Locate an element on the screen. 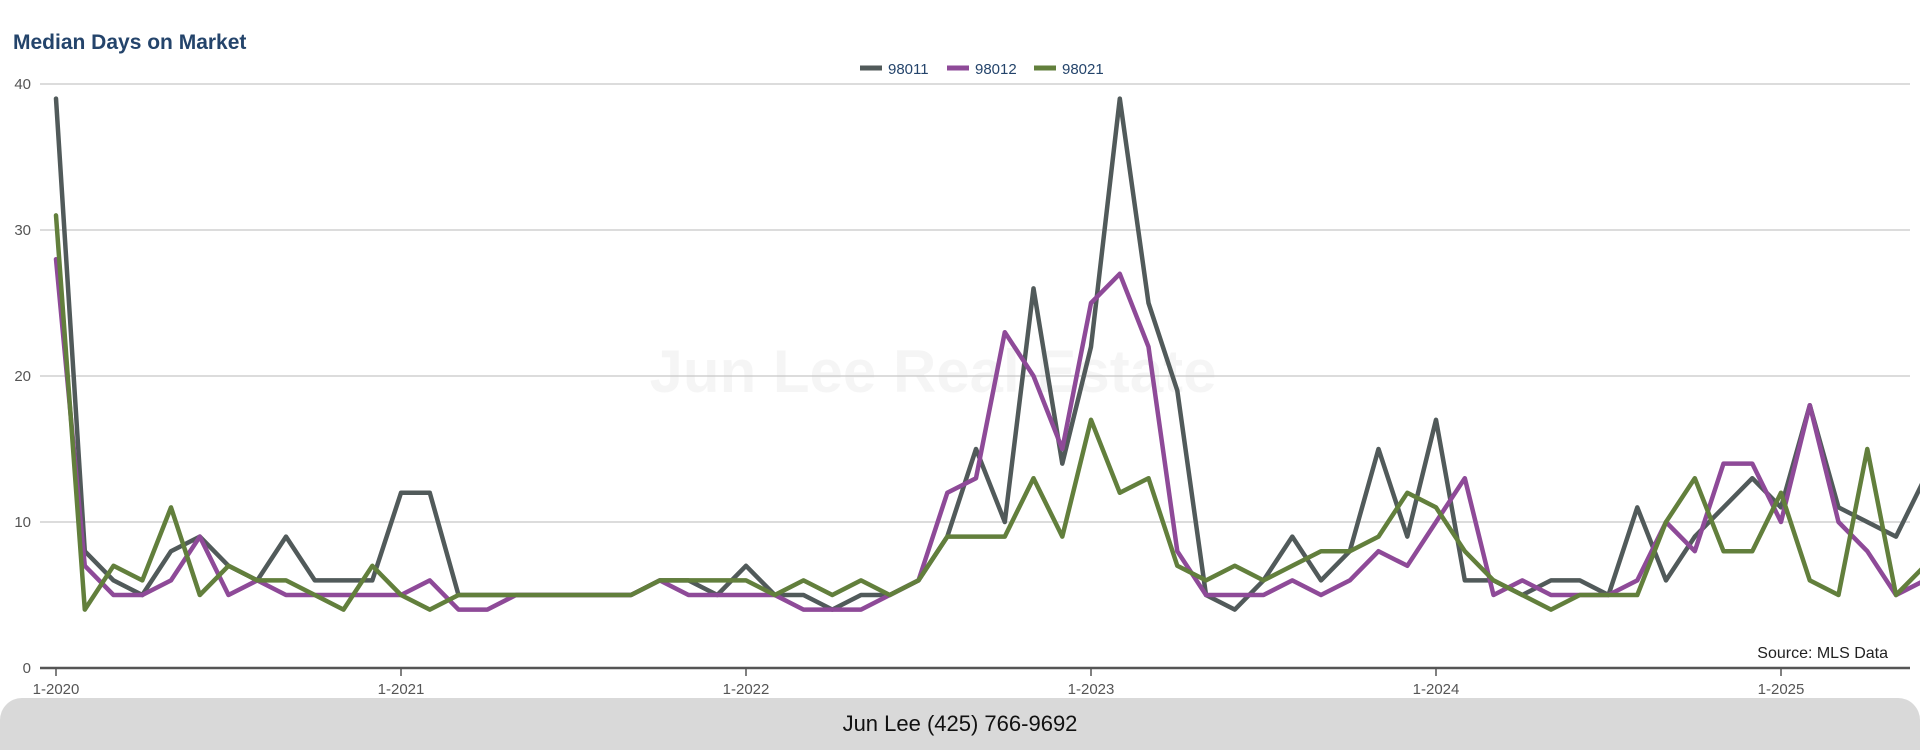  footer-bar: Jun Lee (425) 766-9692 is located at coordinates (960, 724).